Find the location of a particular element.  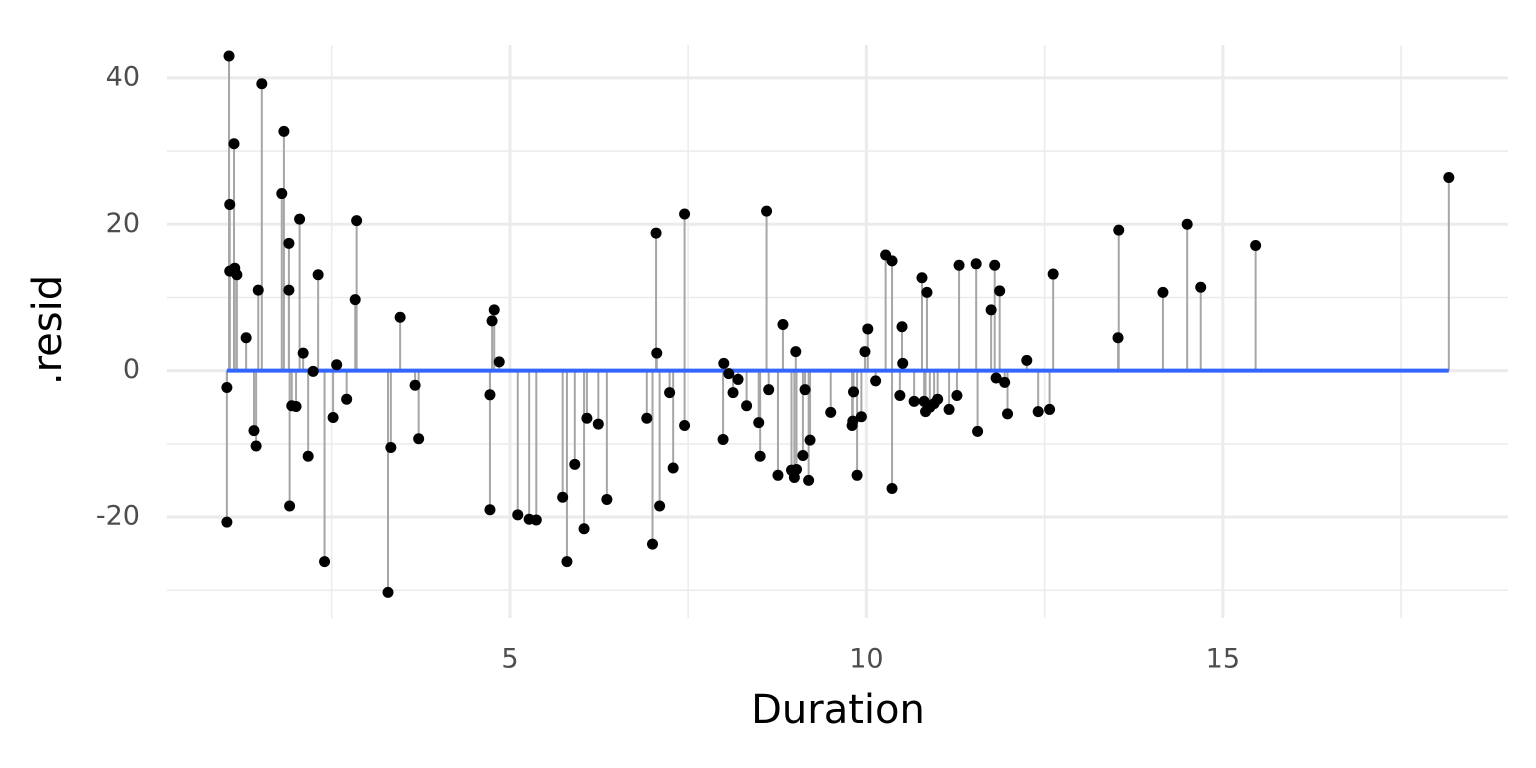

x-axis-title: Duration is located at coordinates (838, 710).